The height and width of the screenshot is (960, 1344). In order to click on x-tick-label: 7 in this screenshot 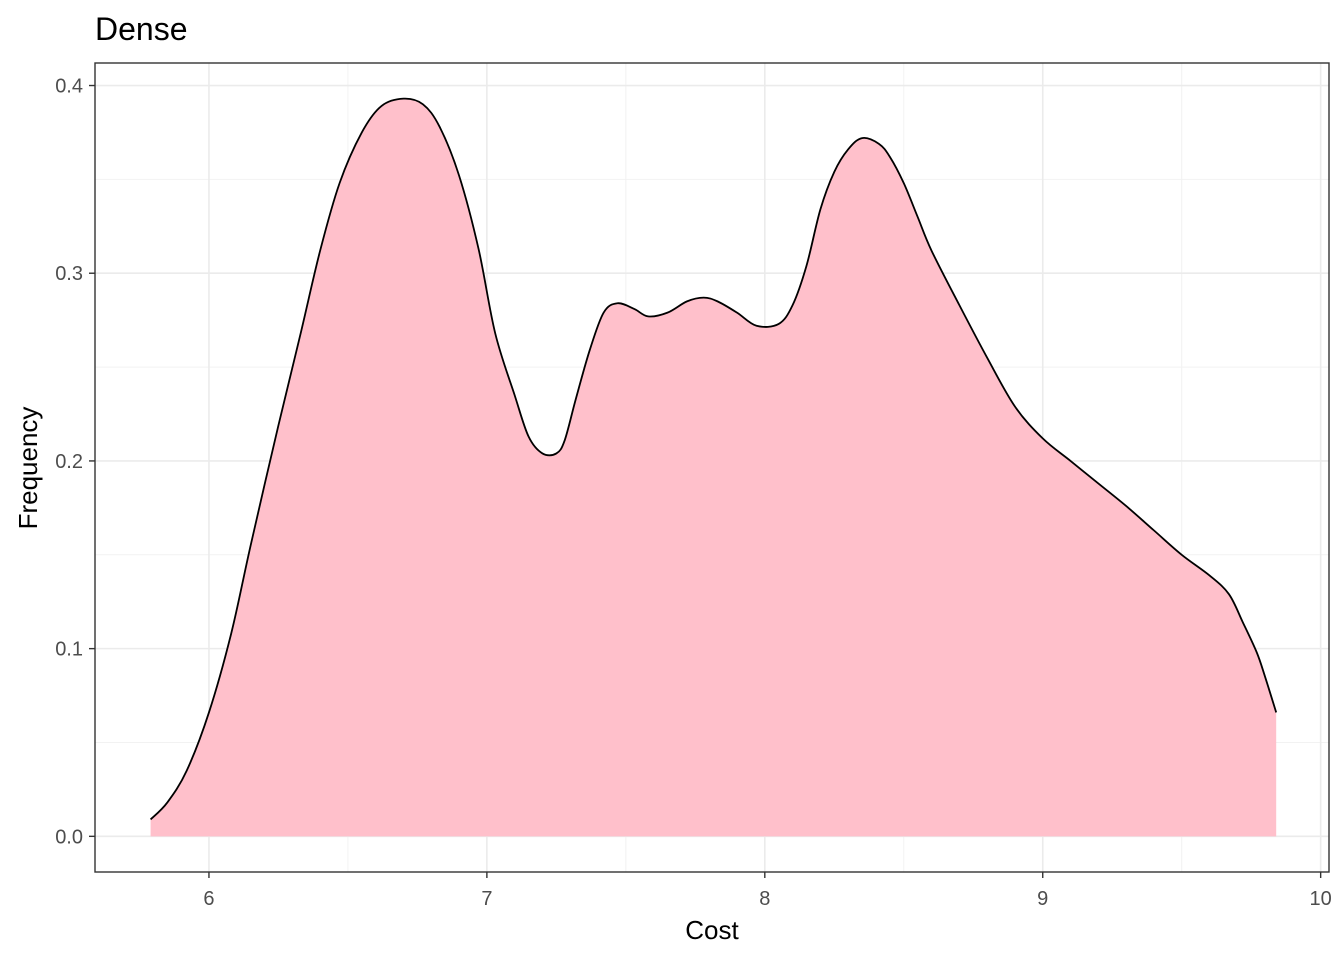, I will do `click(486, 899)`.